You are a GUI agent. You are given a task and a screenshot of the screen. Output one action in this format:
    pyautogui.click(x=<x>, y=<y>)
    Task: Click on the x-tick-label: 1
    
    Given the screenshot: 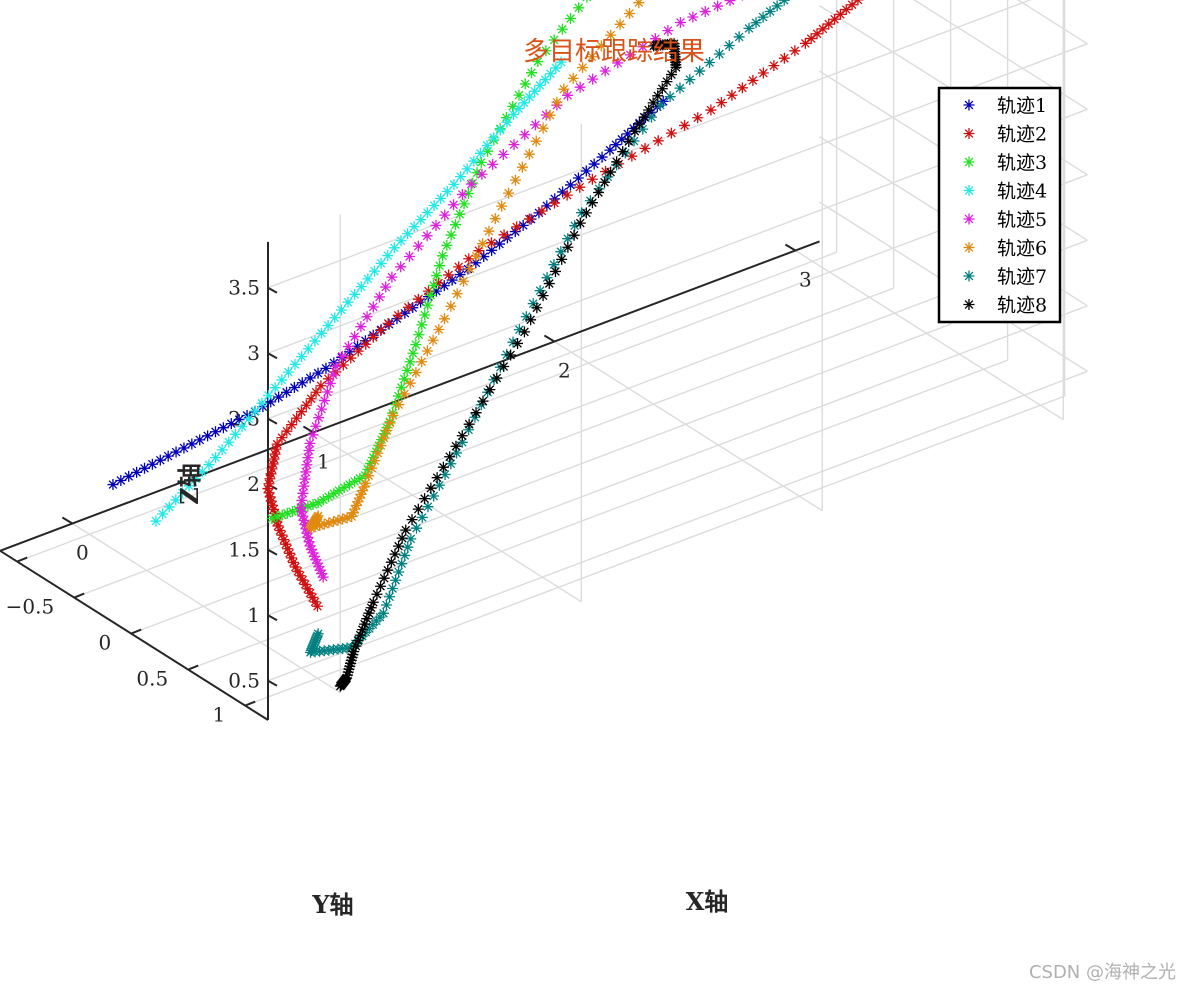 What is the action you would take?
    pyautogui.click(x=323, y=462)
    